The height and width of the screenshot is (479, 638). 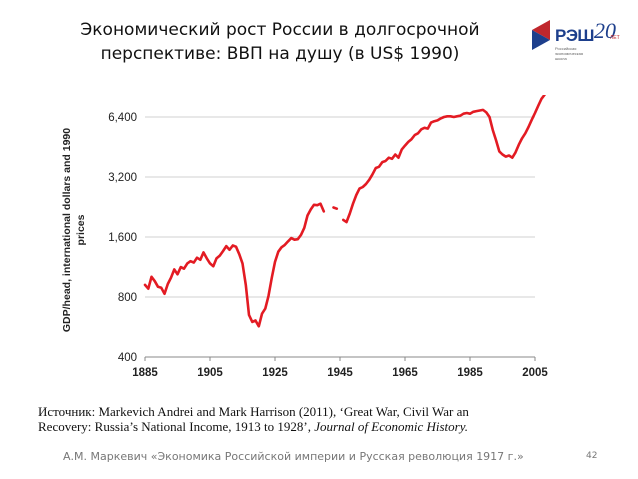 I want to click on y-tick-label: 800, so click(x=127, y=298).